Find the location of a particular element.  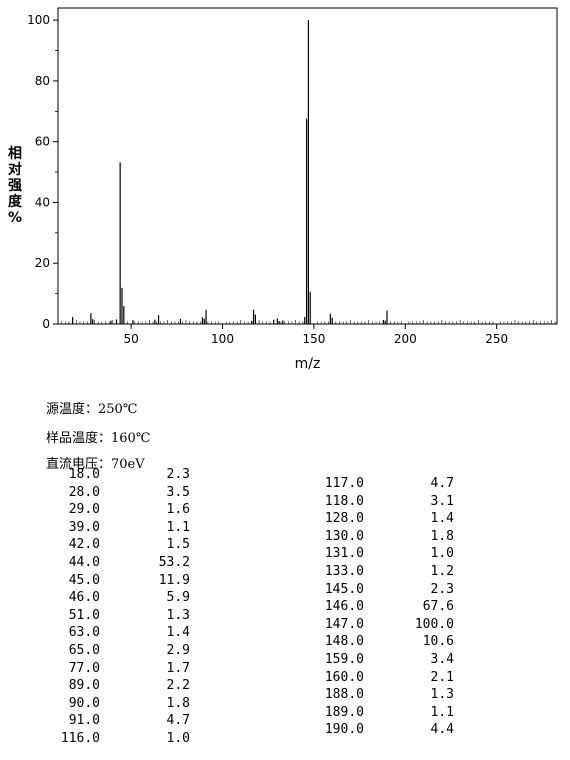

table-row: 148.0 10.6 is located at coordinates (387, 642).